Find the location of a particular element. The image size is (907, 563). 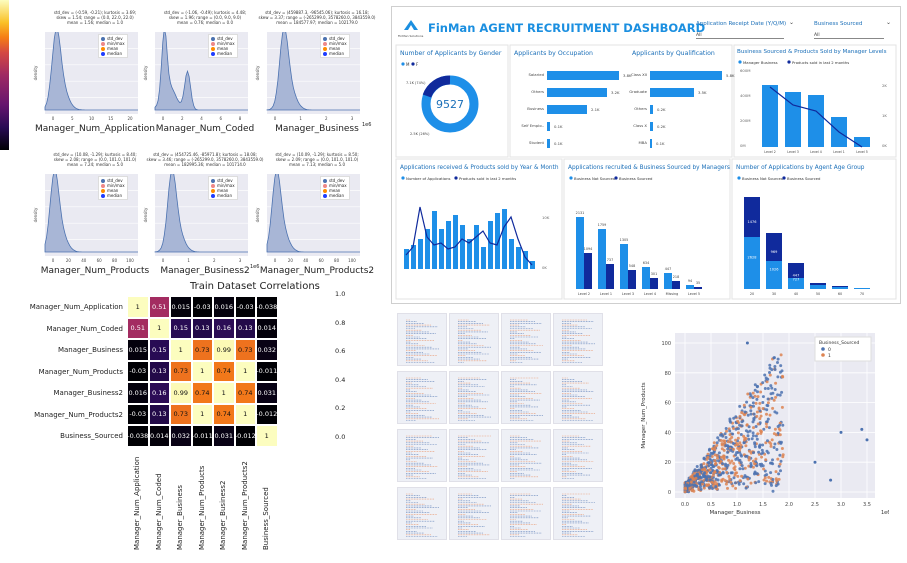

logo-icon is located at coordinates (411, 24).